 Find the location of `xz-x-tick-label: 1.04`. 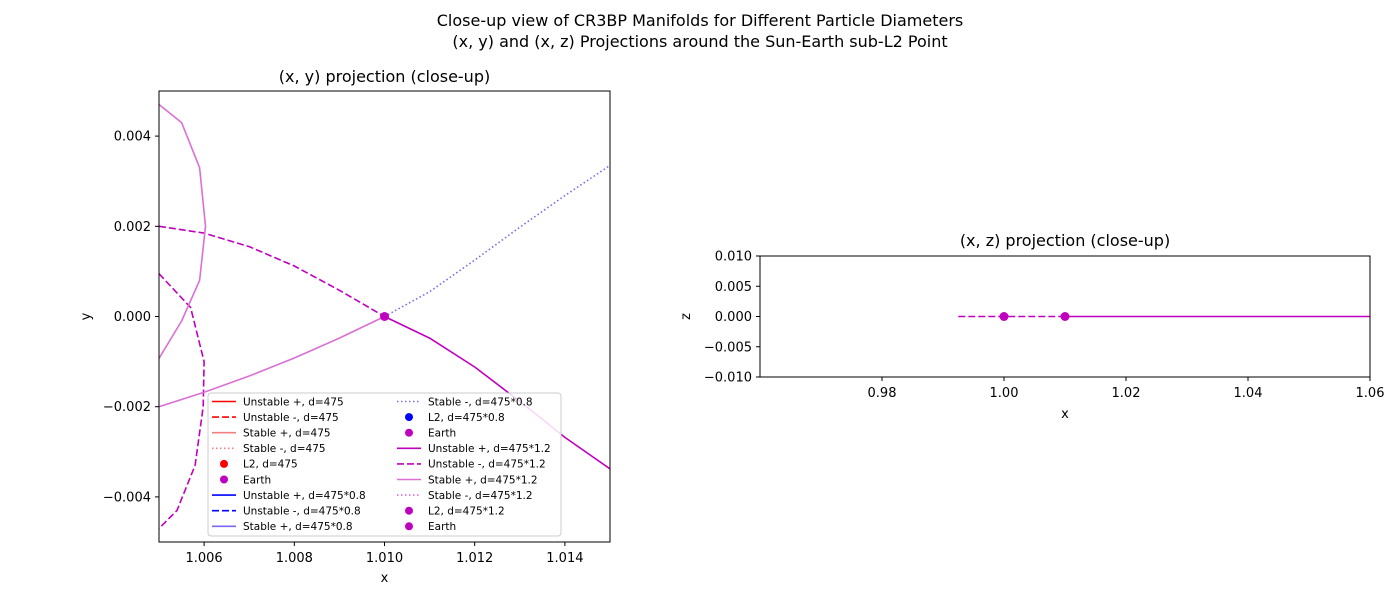

xz-x-tick-label: 1.04 is located at coordinates (1248, 393).